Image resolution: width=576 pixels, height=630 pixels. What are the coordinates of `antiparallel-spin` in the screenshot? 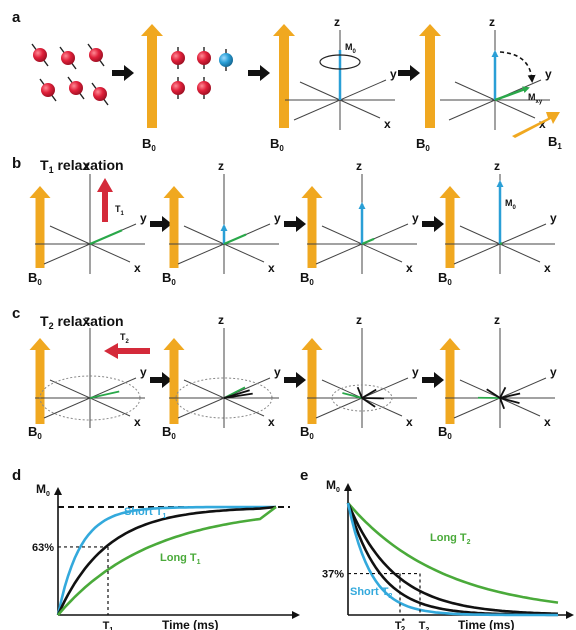 It's located at (226, 60).